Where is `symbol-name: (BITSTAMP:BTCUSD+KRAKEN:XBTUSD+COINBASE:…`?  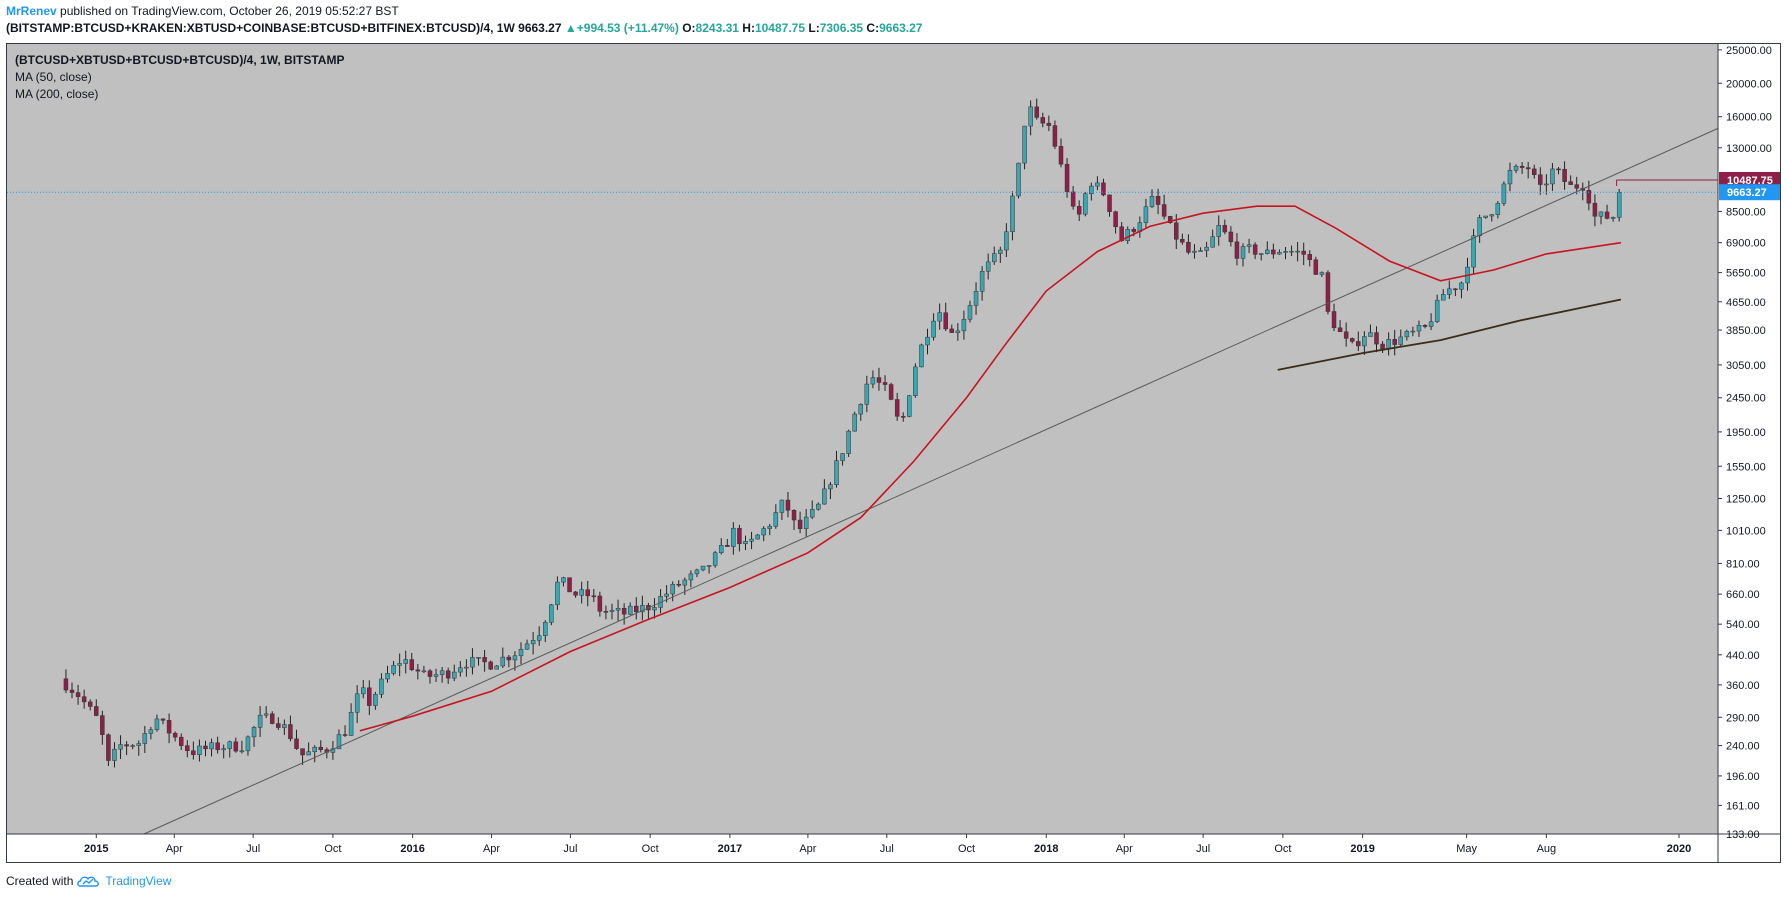
symbol-name: (BITSTAMP:BTCUSD+KRAKEN:XBTUSD+COINBASE:… is located at coordinates (260, 28).